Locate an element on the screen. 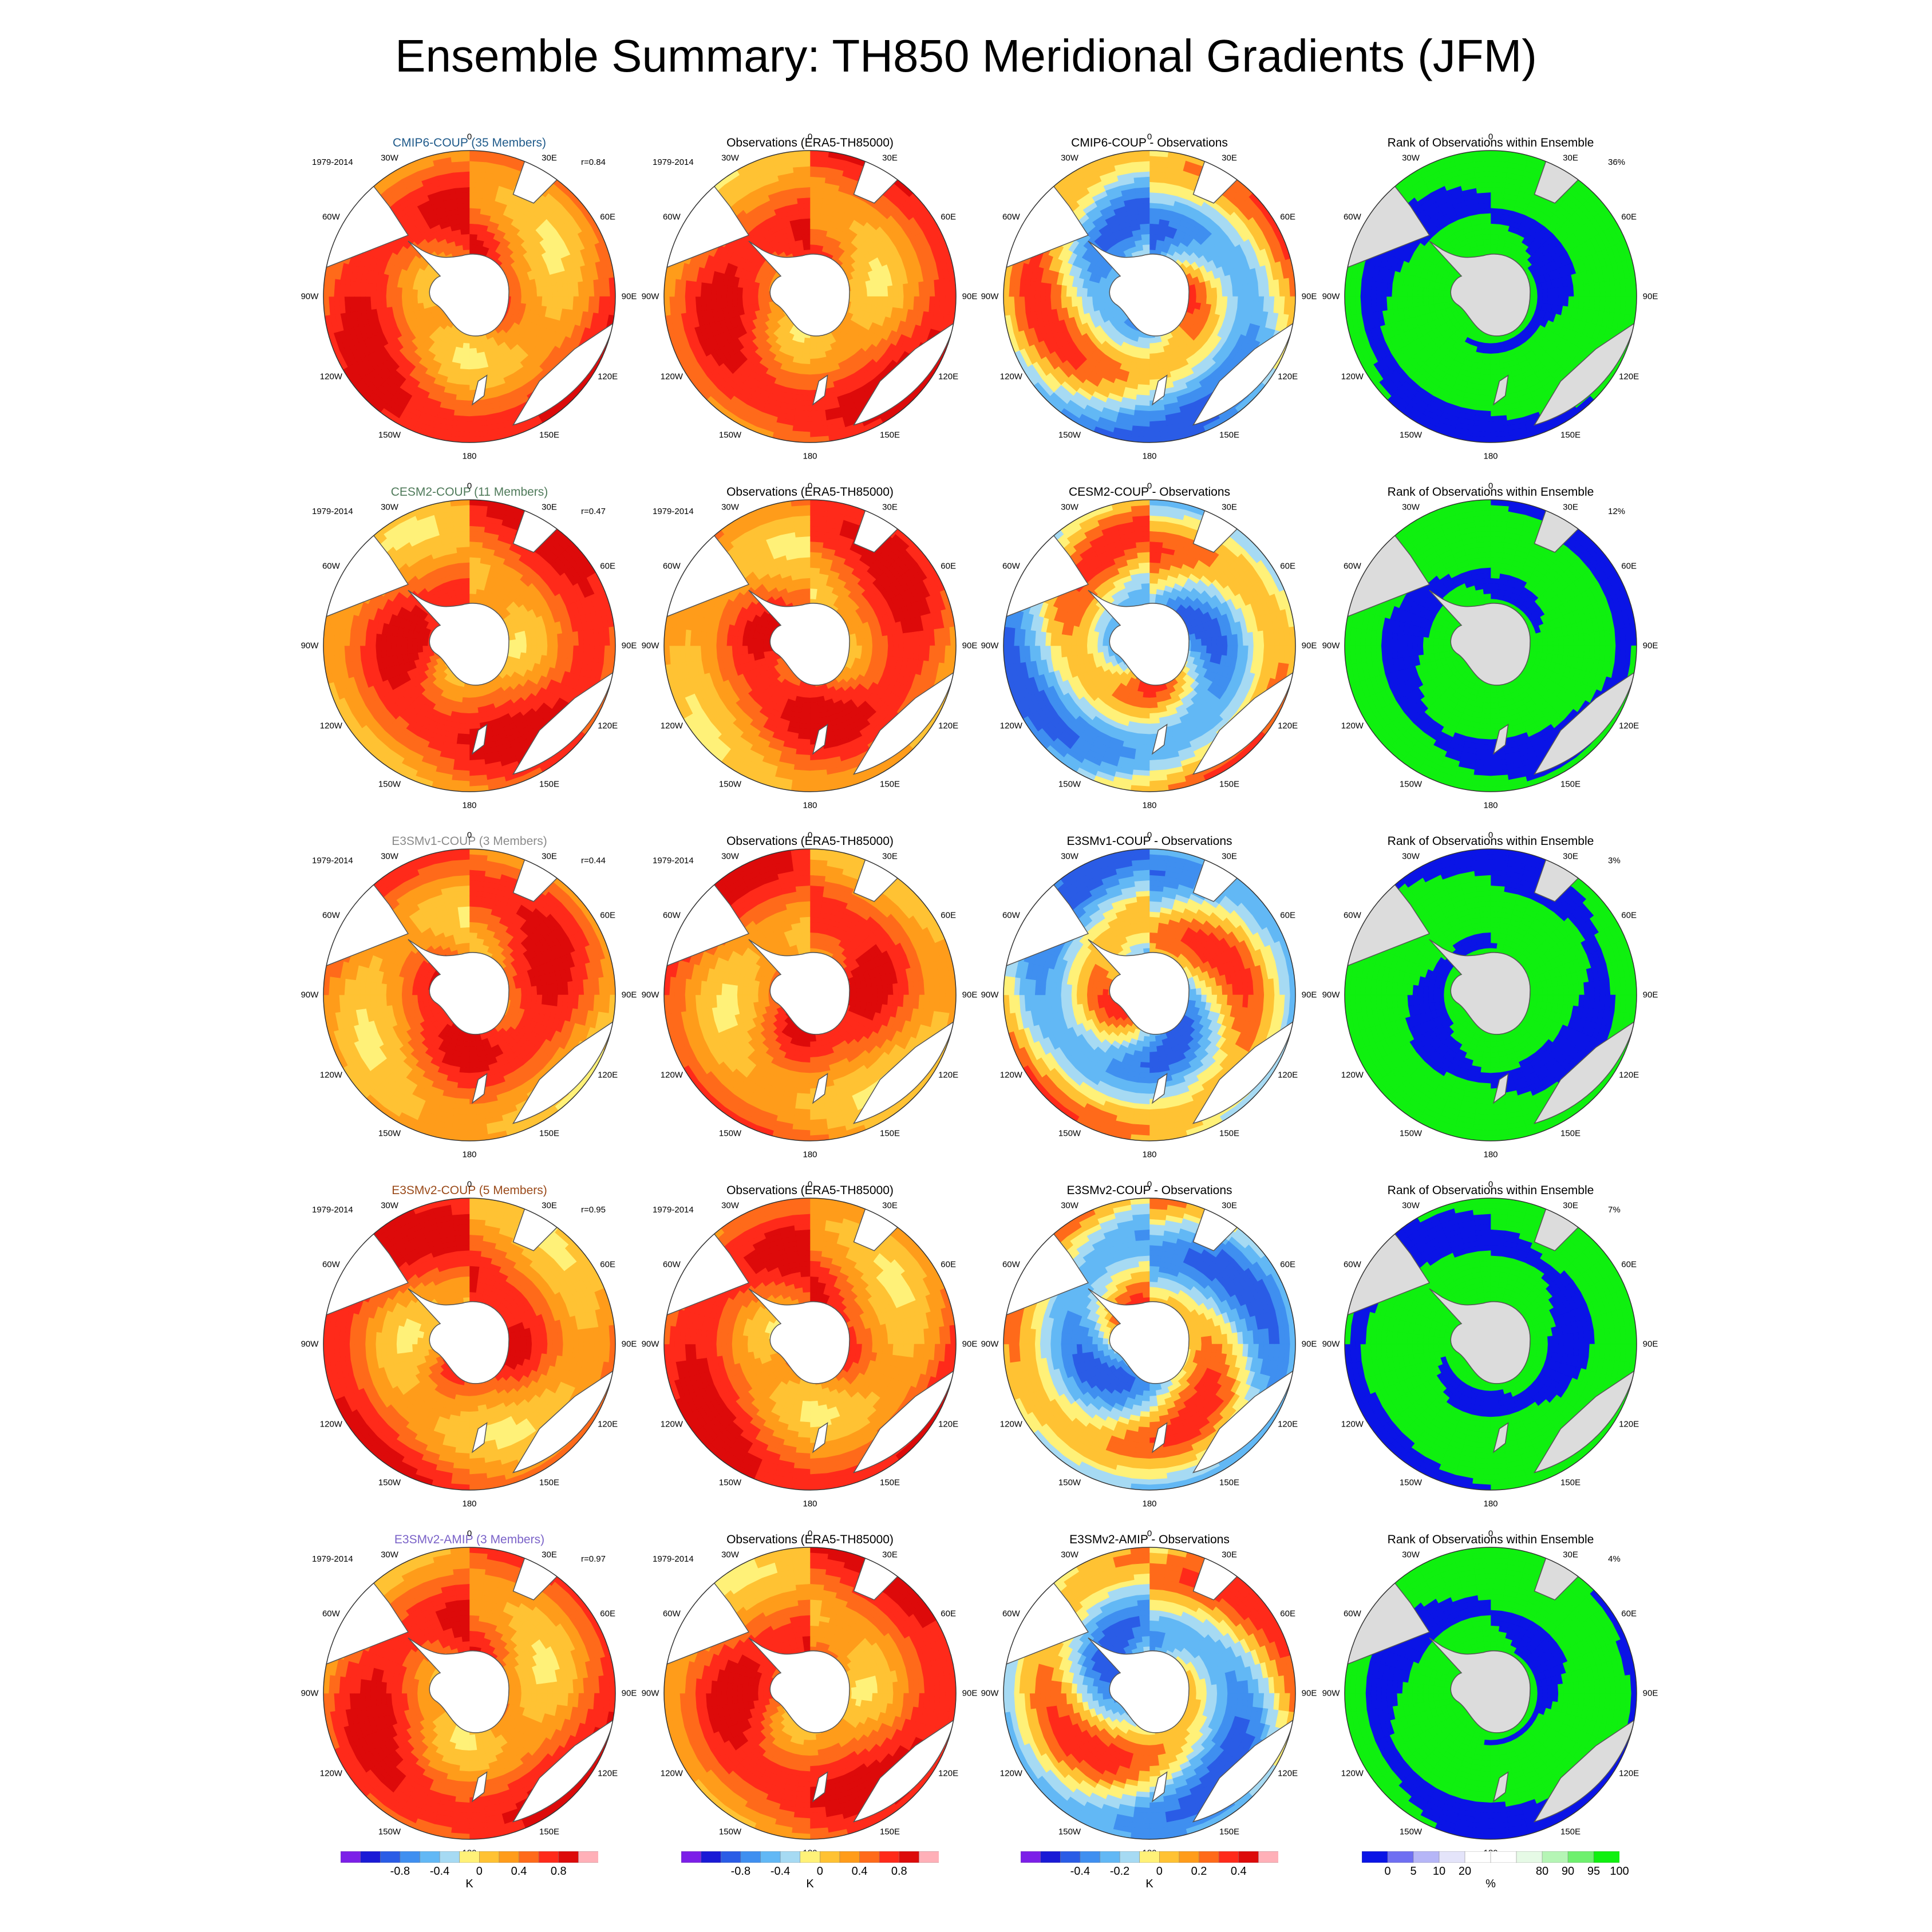 Image resolution: width=1932 pixels, height=1932 pixels. colorbar-tick-label: 10 is located at coordinates (1439, 1871).